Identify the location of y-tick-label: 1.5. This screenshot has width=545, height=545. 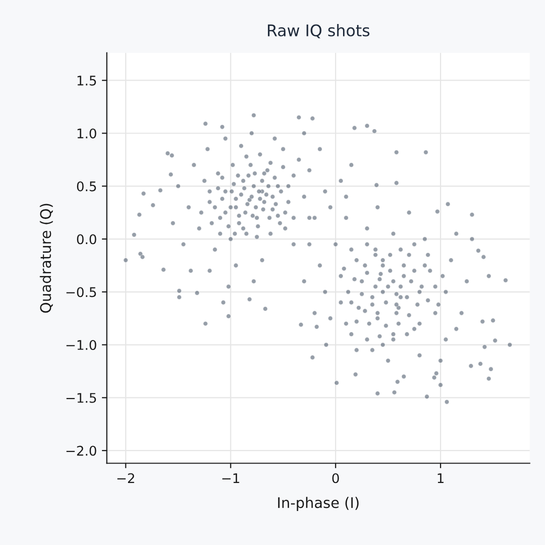
(87, 81).